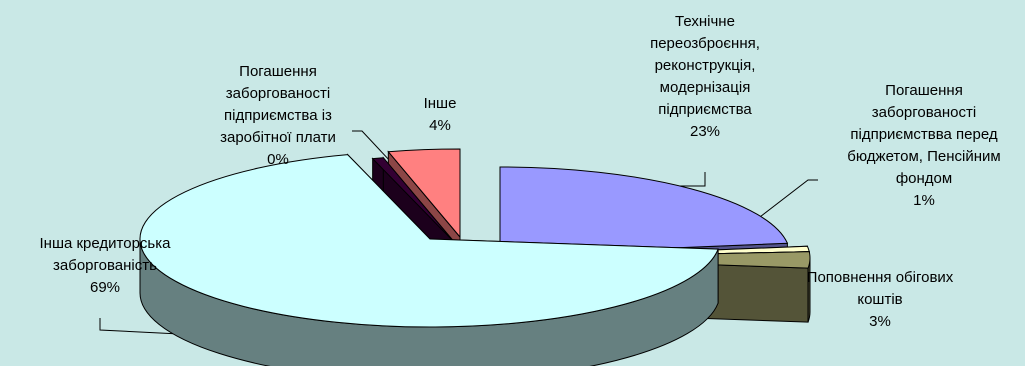  I want to click on slice-label-line: заробітної плати, so click(278, 137).